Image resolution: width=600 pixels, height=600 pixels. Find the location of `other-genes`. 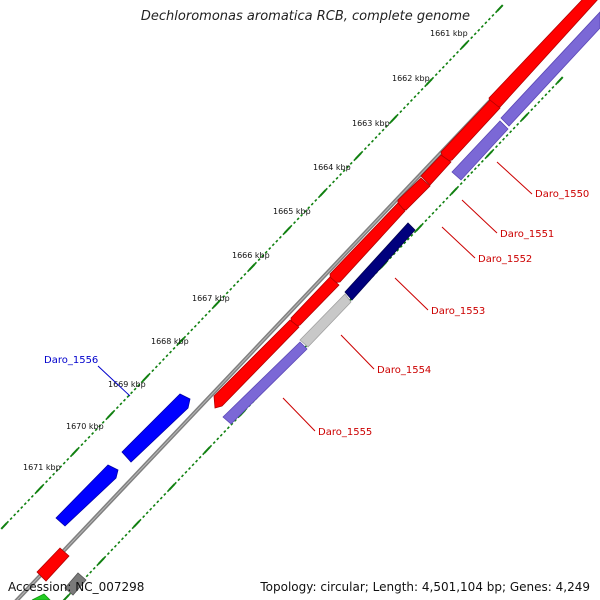

other-genes is located at coordinates (123, 460).